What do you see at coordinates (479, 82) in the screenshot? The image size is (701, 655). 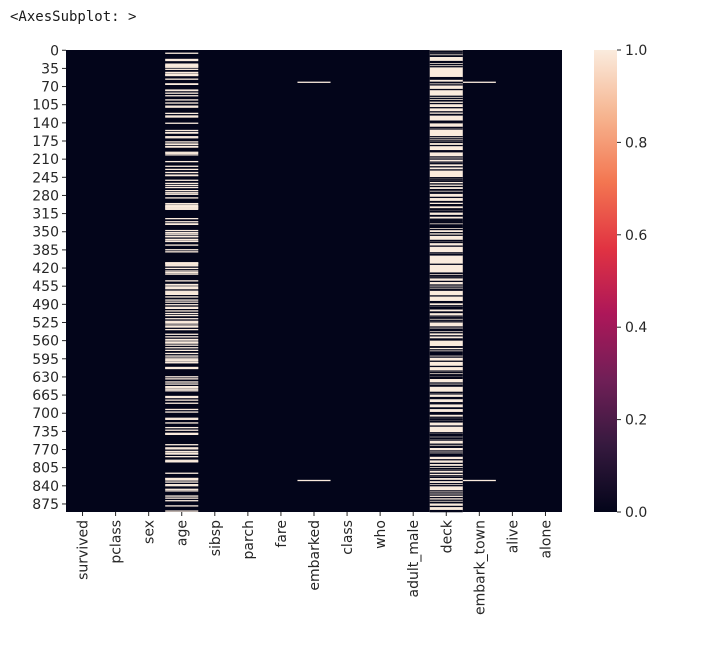 I see `heatmap-cell-embark_town` at bounding box center [479, 82].